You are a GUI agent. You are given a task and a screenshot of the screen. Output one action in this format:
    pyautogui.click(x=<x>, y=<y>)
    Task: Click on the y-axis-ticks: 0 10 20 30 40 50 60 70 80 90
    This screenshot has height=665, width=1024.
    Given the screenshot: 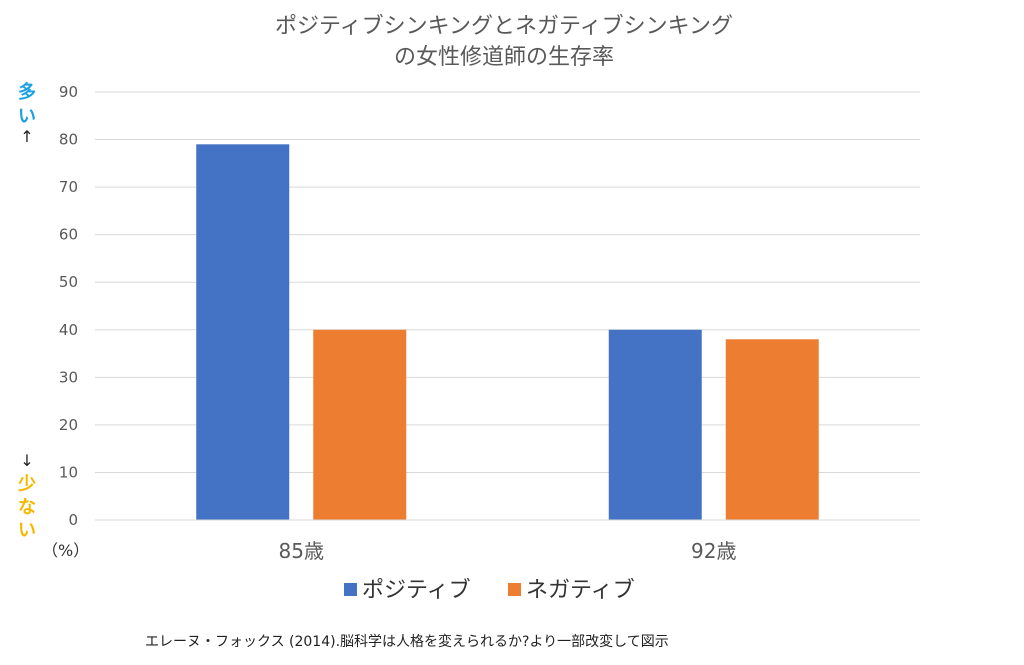 What is the action you would take?
    pyautogui.click(x=68, y=306)
    